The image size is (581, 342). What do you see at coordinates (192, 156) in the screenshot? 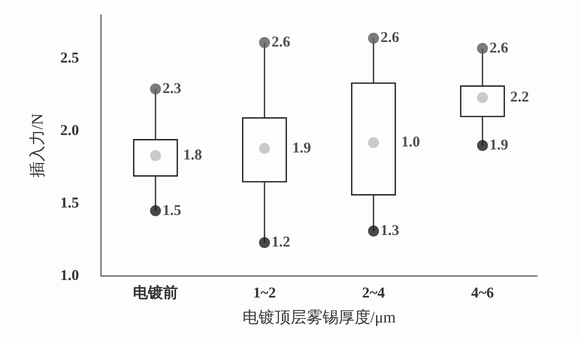
I see `annotation: 1.8` at bounding box center [192, 156].